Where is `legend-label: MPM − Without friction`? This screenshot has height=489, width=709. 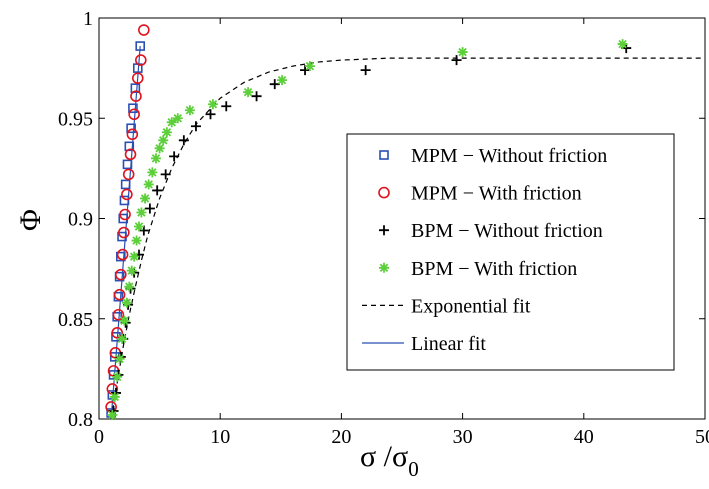
legend-label: MPM − Without friction is located at coordinates (509, 156).